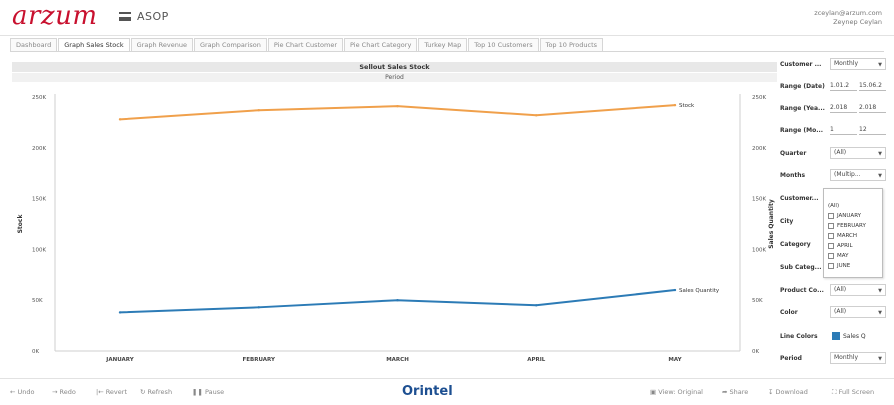 This screenshot has width=894, height=405. Describe the element at coordinates (872, 129) in the screenshot. I see `range-to: 12` at that location.